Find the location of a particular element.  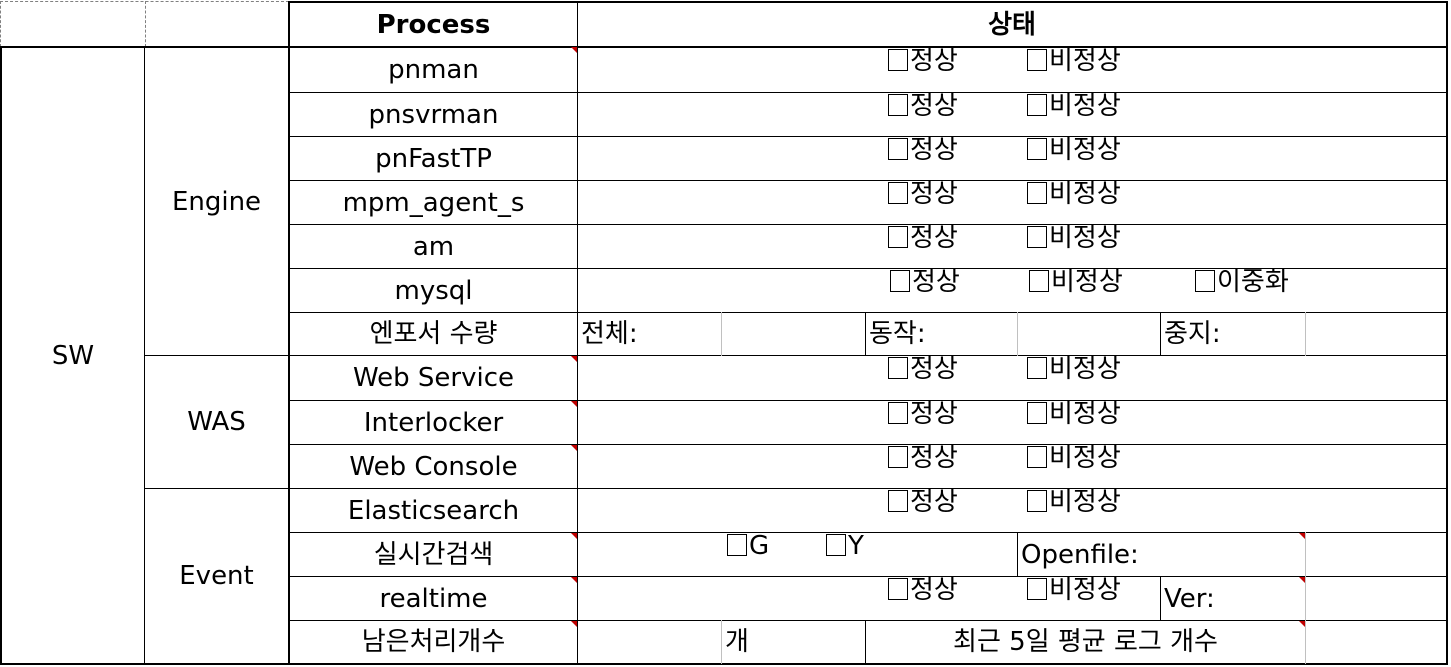

header-status: 상태 is located at coordinates (1012, 24).